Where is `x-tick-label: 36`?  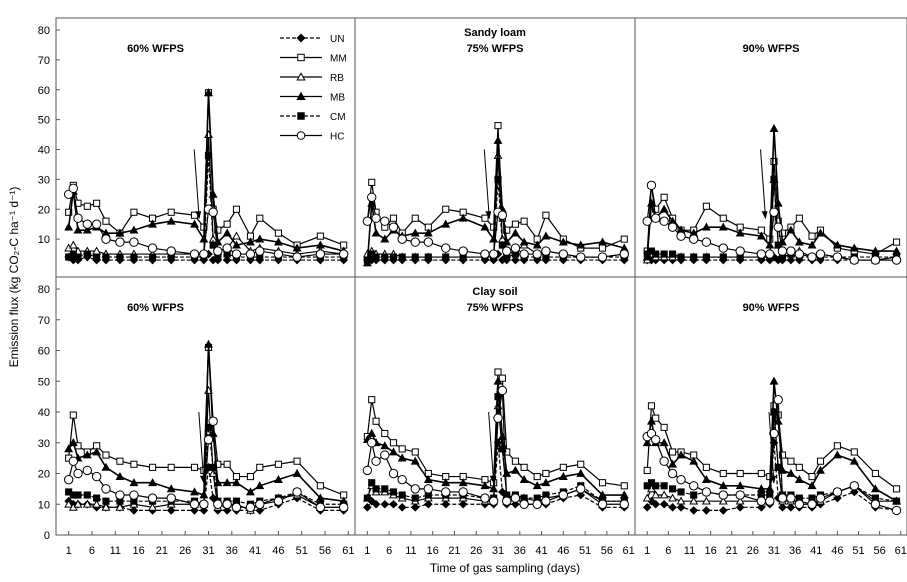 x-tick-label: 36 is located at coordinates (795, 551).